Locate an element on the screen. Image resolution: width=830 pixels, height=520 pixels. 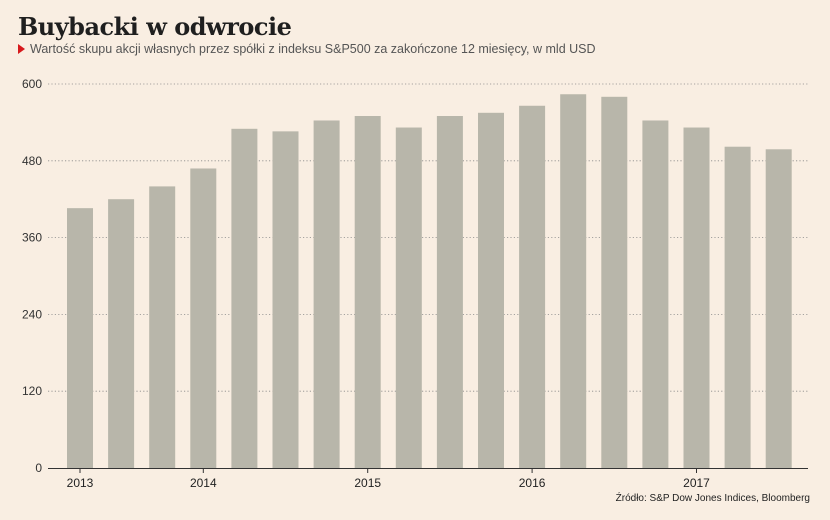
bar-2017-q1 is located at coordinates (737, 307).